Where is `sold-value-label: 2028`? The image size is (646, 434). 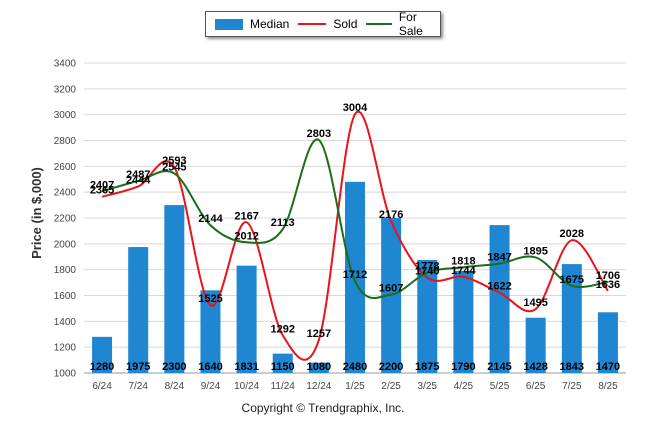
sold-value-label: 2028 is located at coordinates (572, 234).